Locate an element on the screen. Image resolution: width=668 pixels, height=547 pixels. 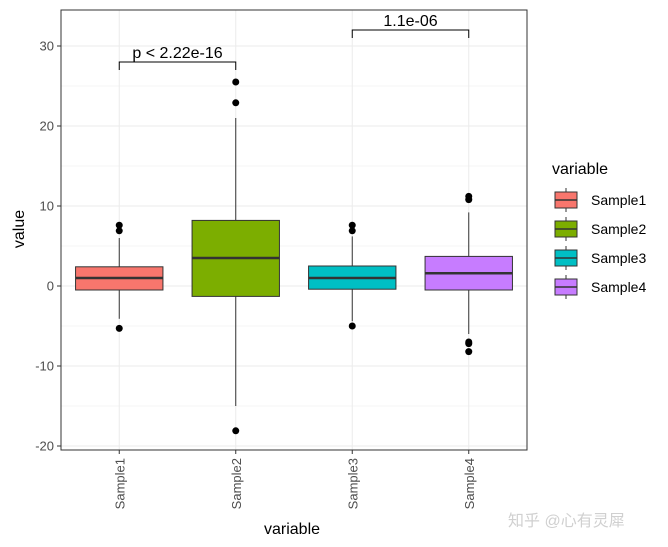
p-value-label: 1.1e-06 is located at coordinates (410, 21).